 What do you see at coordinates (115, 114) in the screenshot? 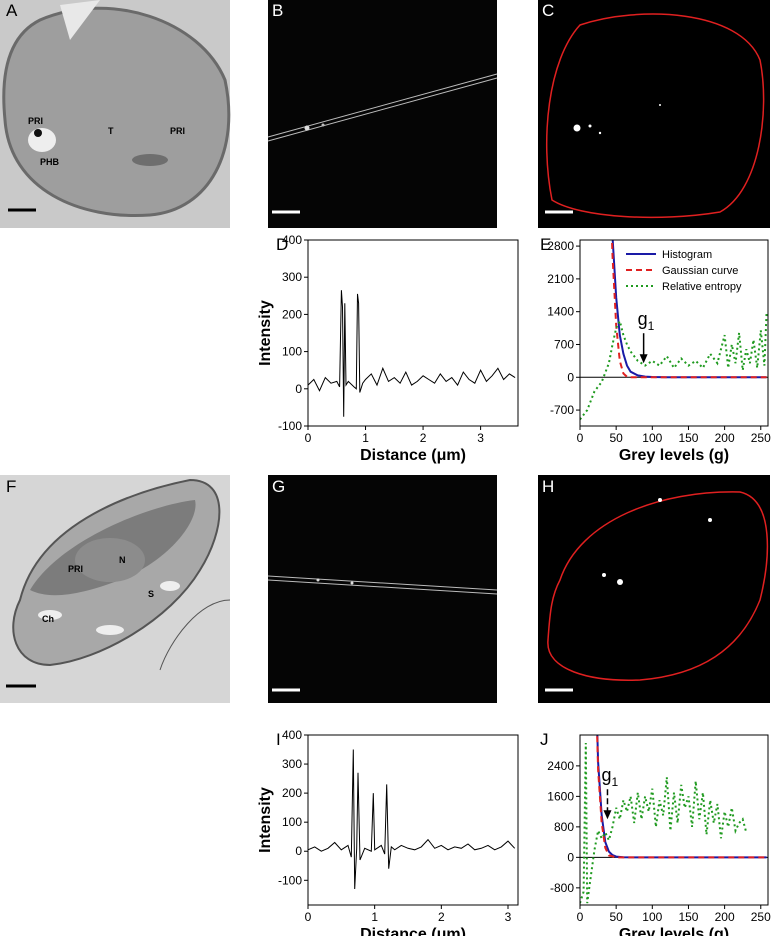
I see `micrograph-a` at bounding box center [115, 114].